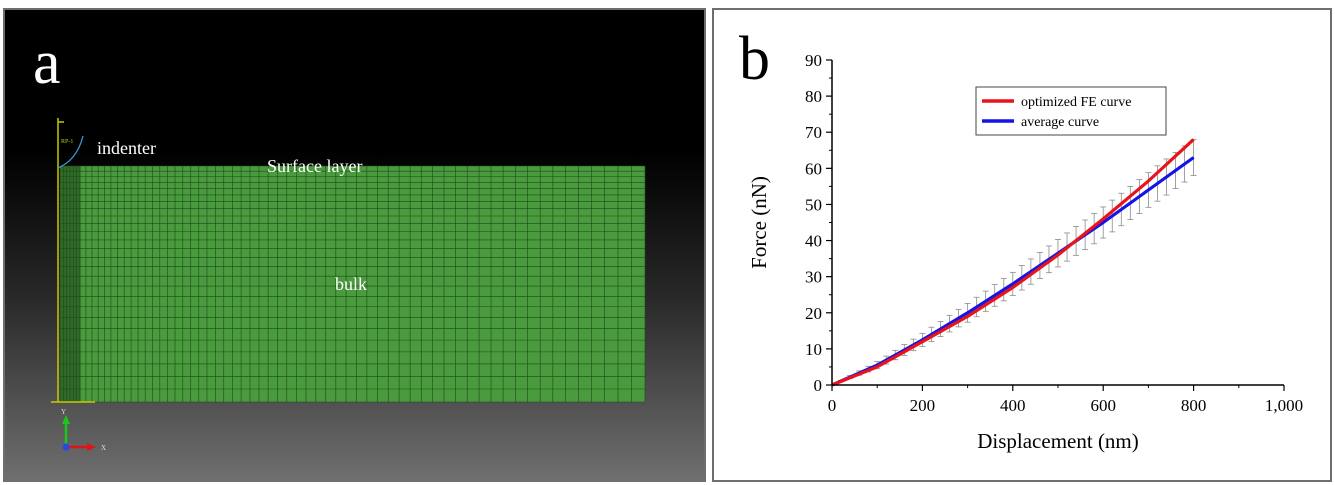  Describe the element at coordinates (813, 132) in the screenshot. I see `y-tick-label: 70` at that location.